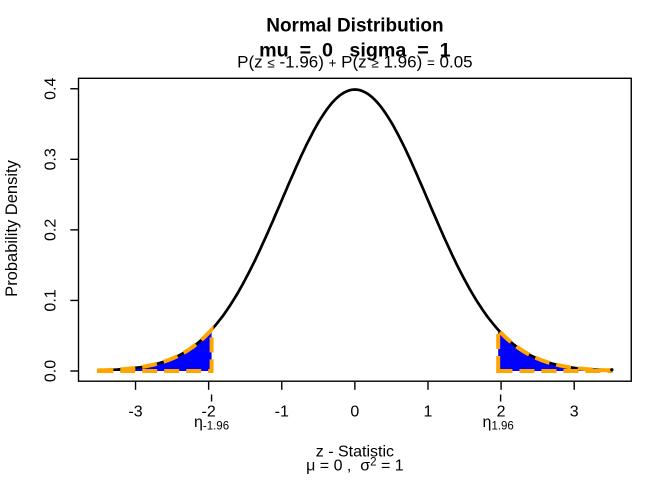 The image size is (672, 480). Describe the element at coordinates (50, 230) in the screenshot. I see `svg-text: 0.2` at that location.